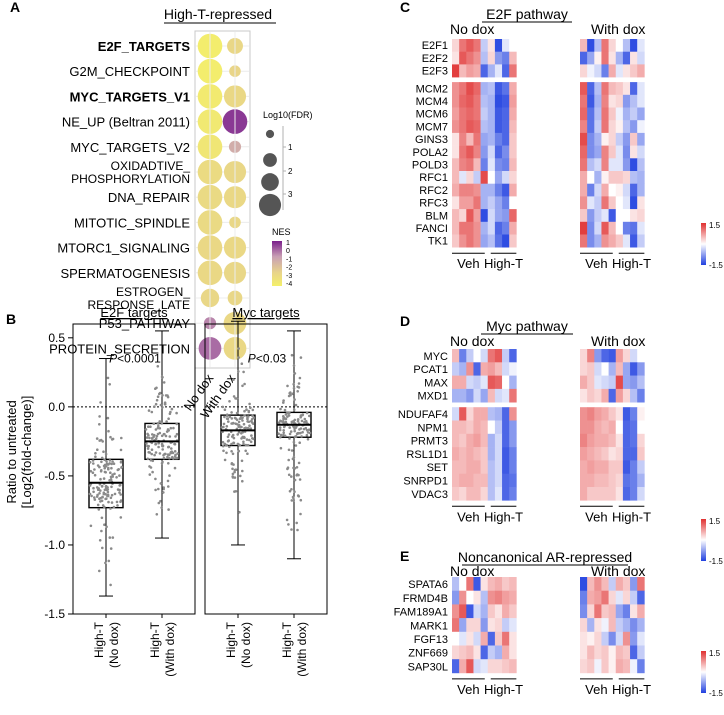  I want to click on gene-label: FGF13, so click(431, 640).